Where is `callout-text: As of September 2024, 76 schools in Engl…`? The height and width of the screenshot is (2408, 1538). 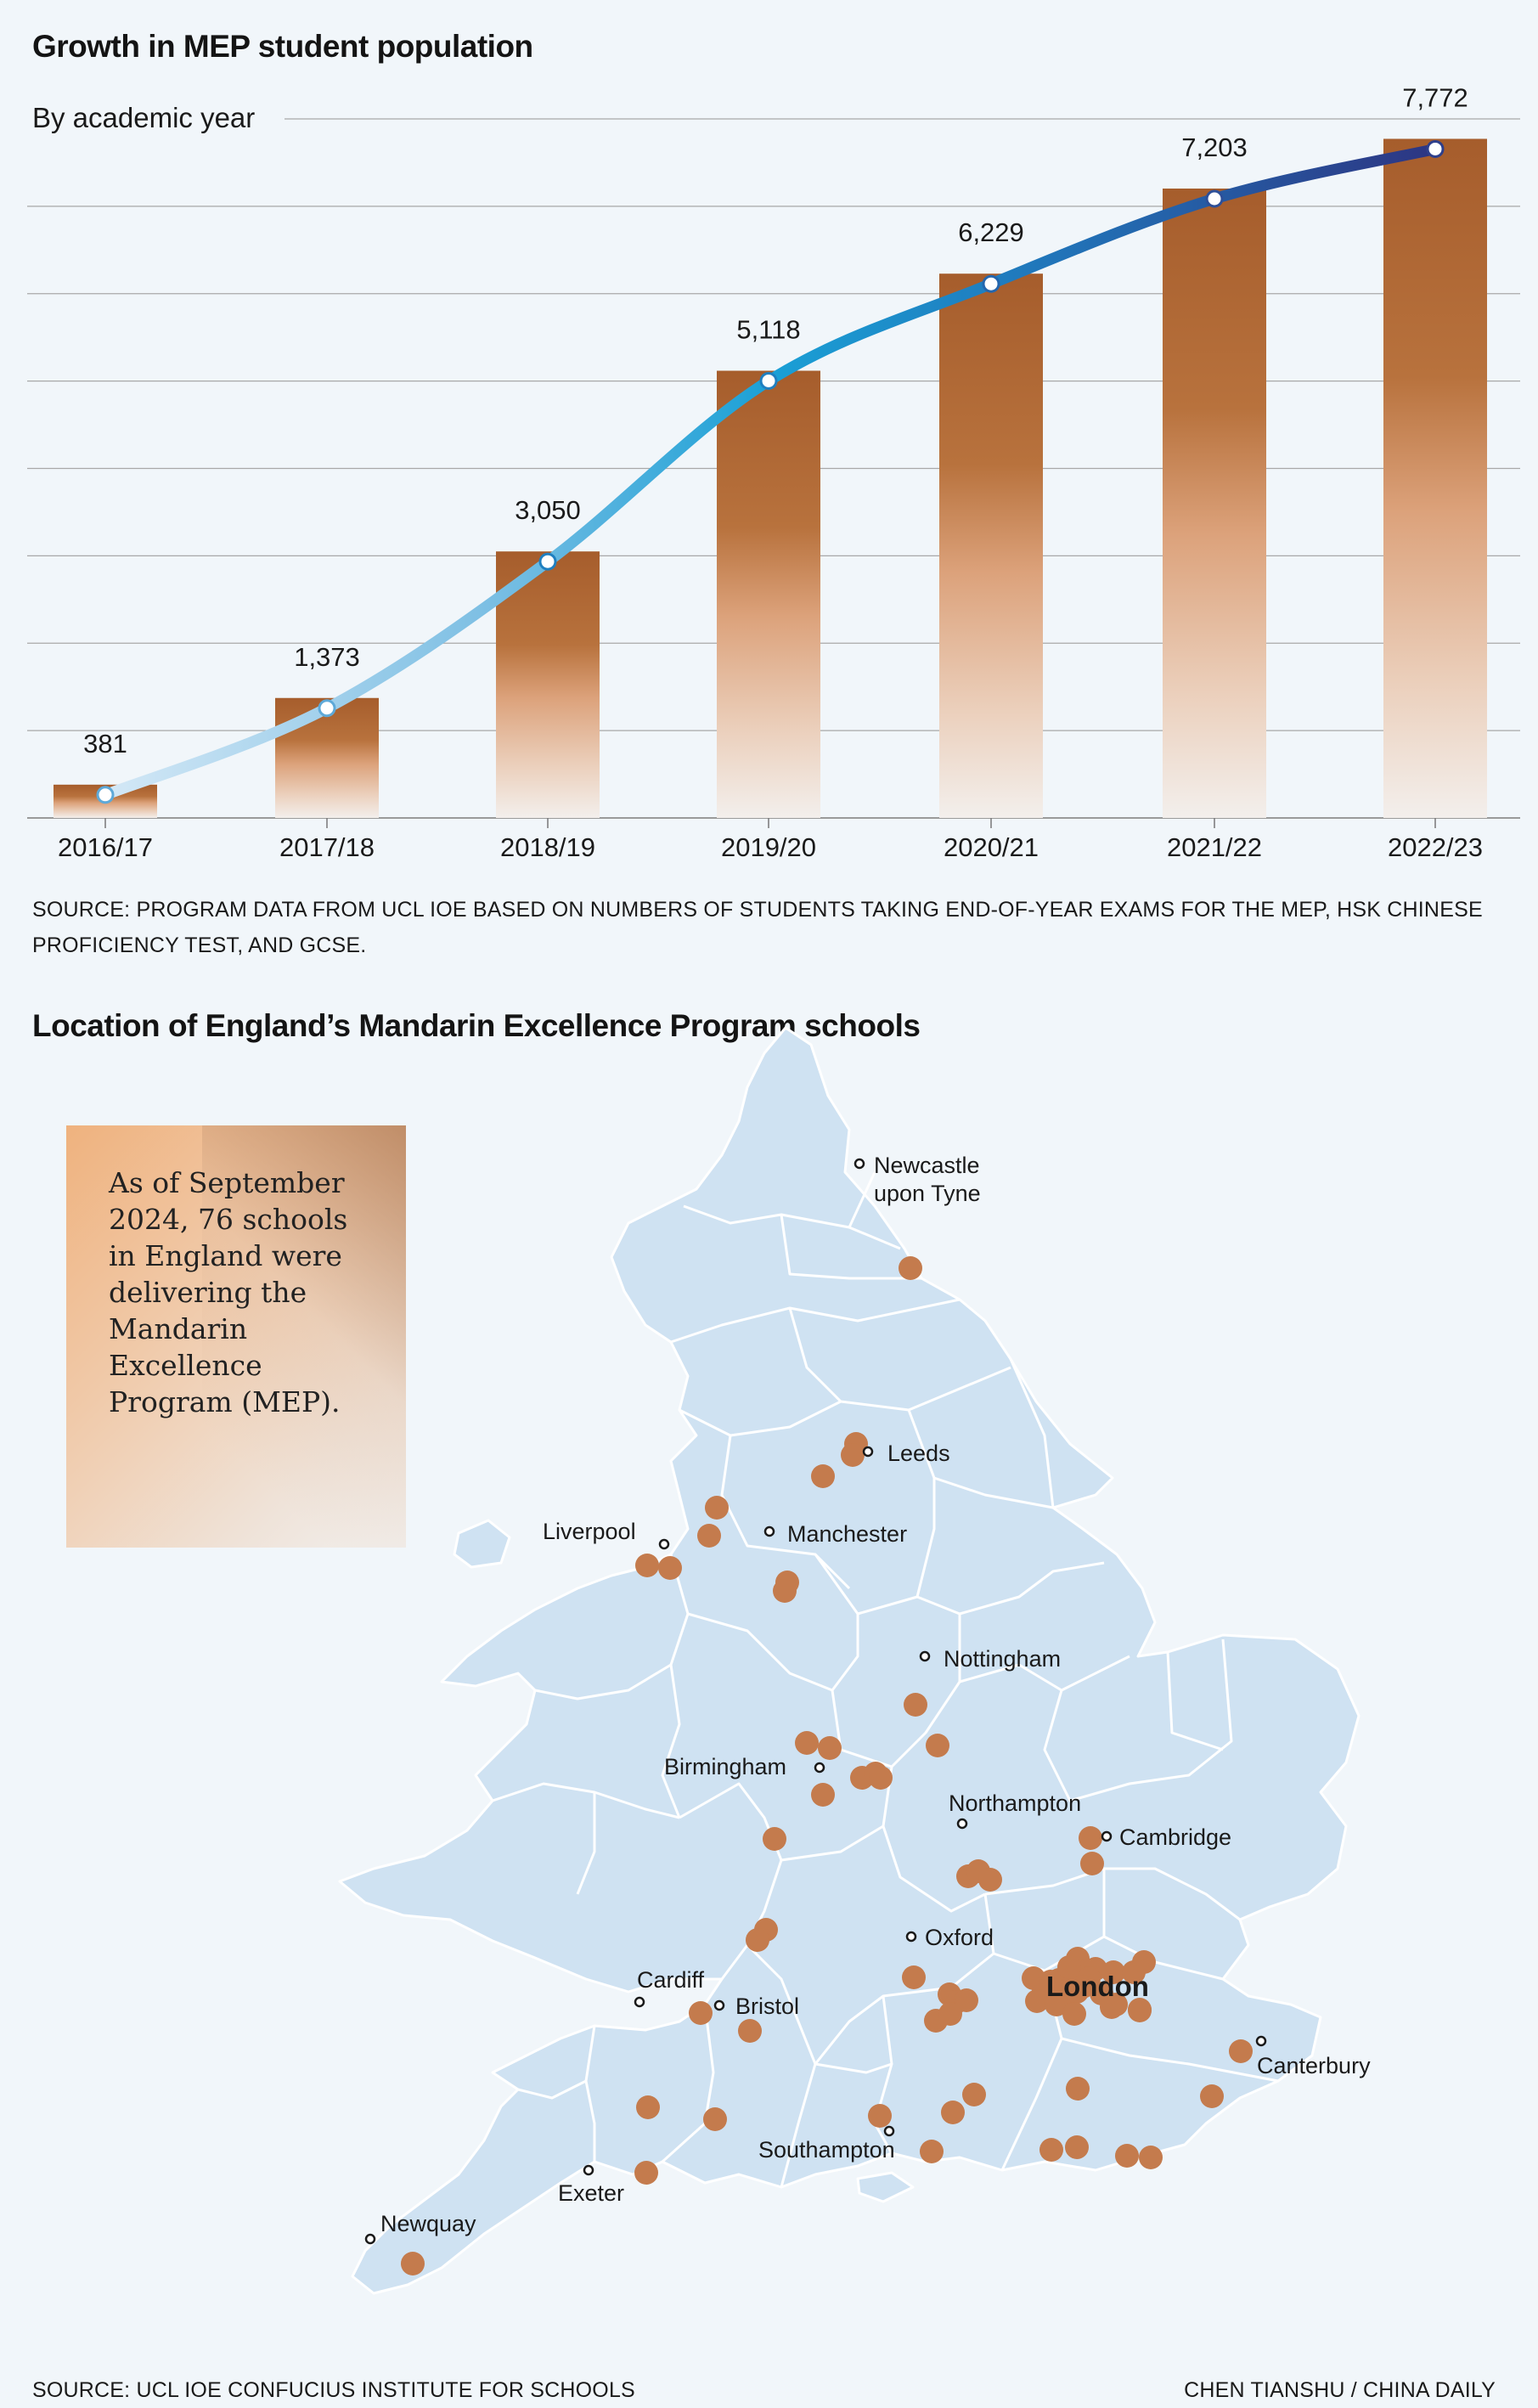
callout-text: As of September 2024, 76 schools in Engl… is located at coordinates (228, 1292).